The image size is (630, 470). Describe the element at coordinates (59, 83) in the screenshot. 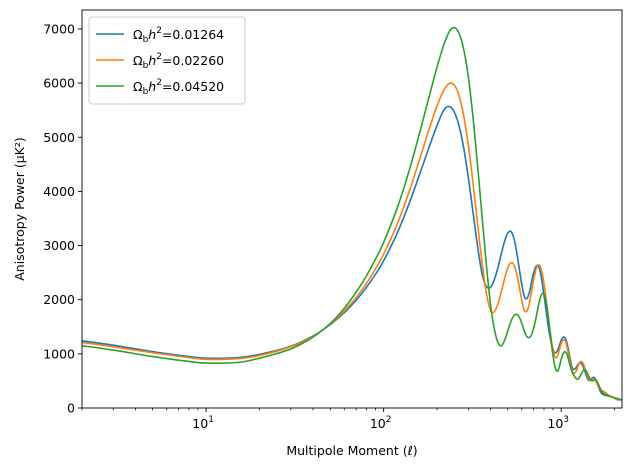

I see `y-tick-label: 6000` at that location.